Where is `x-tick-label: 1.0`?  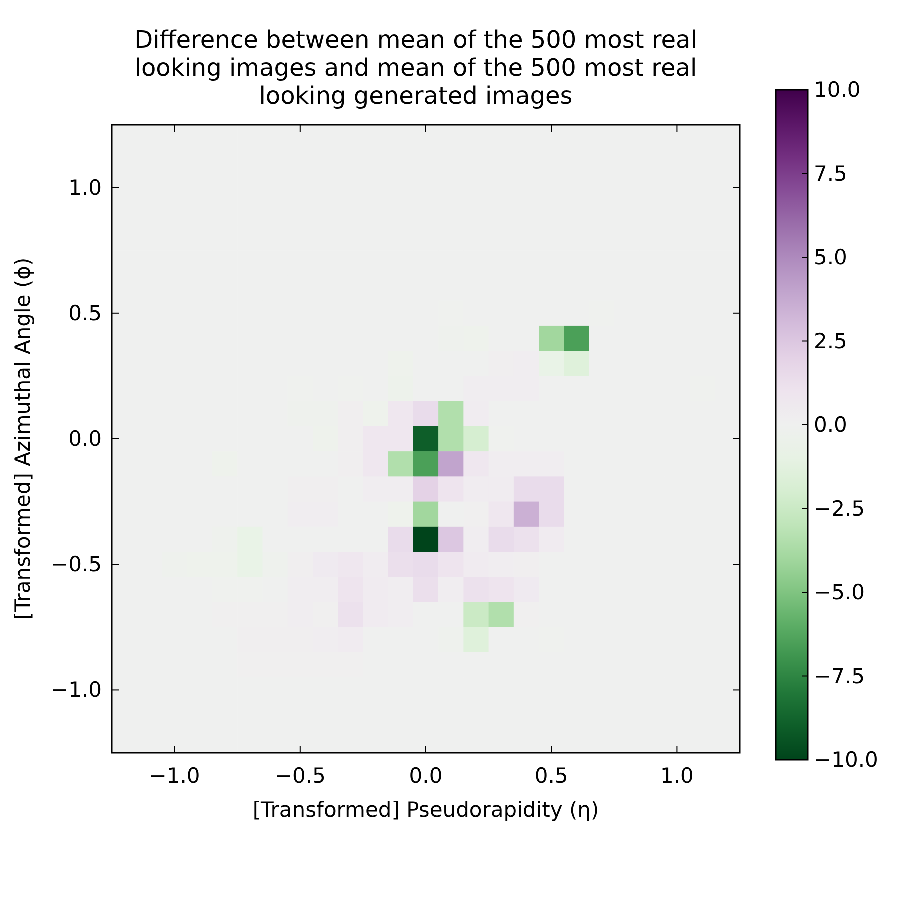 x-tick-label: 1.0 is located at coordinates (677, 776).